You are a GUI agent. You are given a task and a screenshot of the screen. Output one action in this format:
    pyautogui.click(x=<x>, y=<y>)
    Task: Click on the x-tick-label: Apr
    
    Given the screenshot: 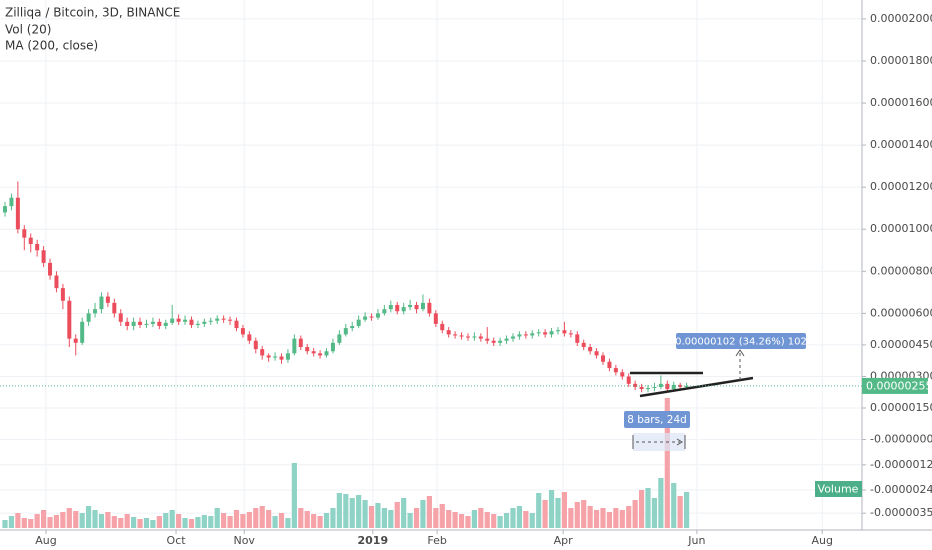 What is the action you would take?
    pyautogui.click(x=564, y=540)
    